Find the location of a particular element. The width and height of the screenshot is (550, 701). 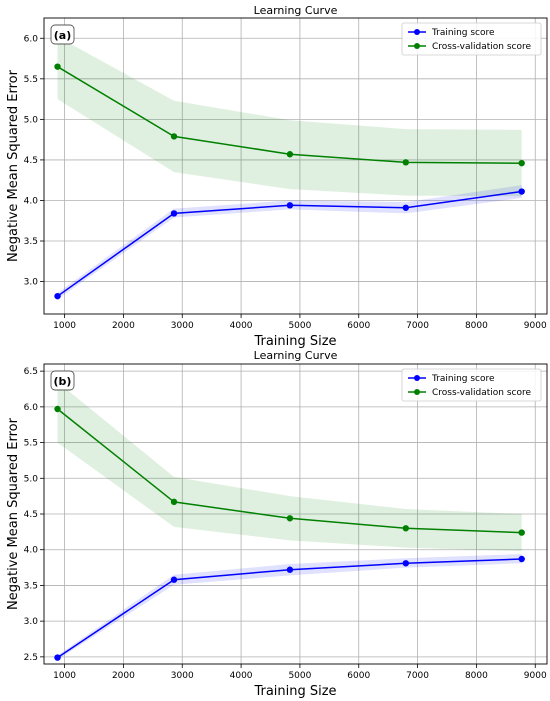

y-tick-label: 6.5 is located at coordinates (31, 372).